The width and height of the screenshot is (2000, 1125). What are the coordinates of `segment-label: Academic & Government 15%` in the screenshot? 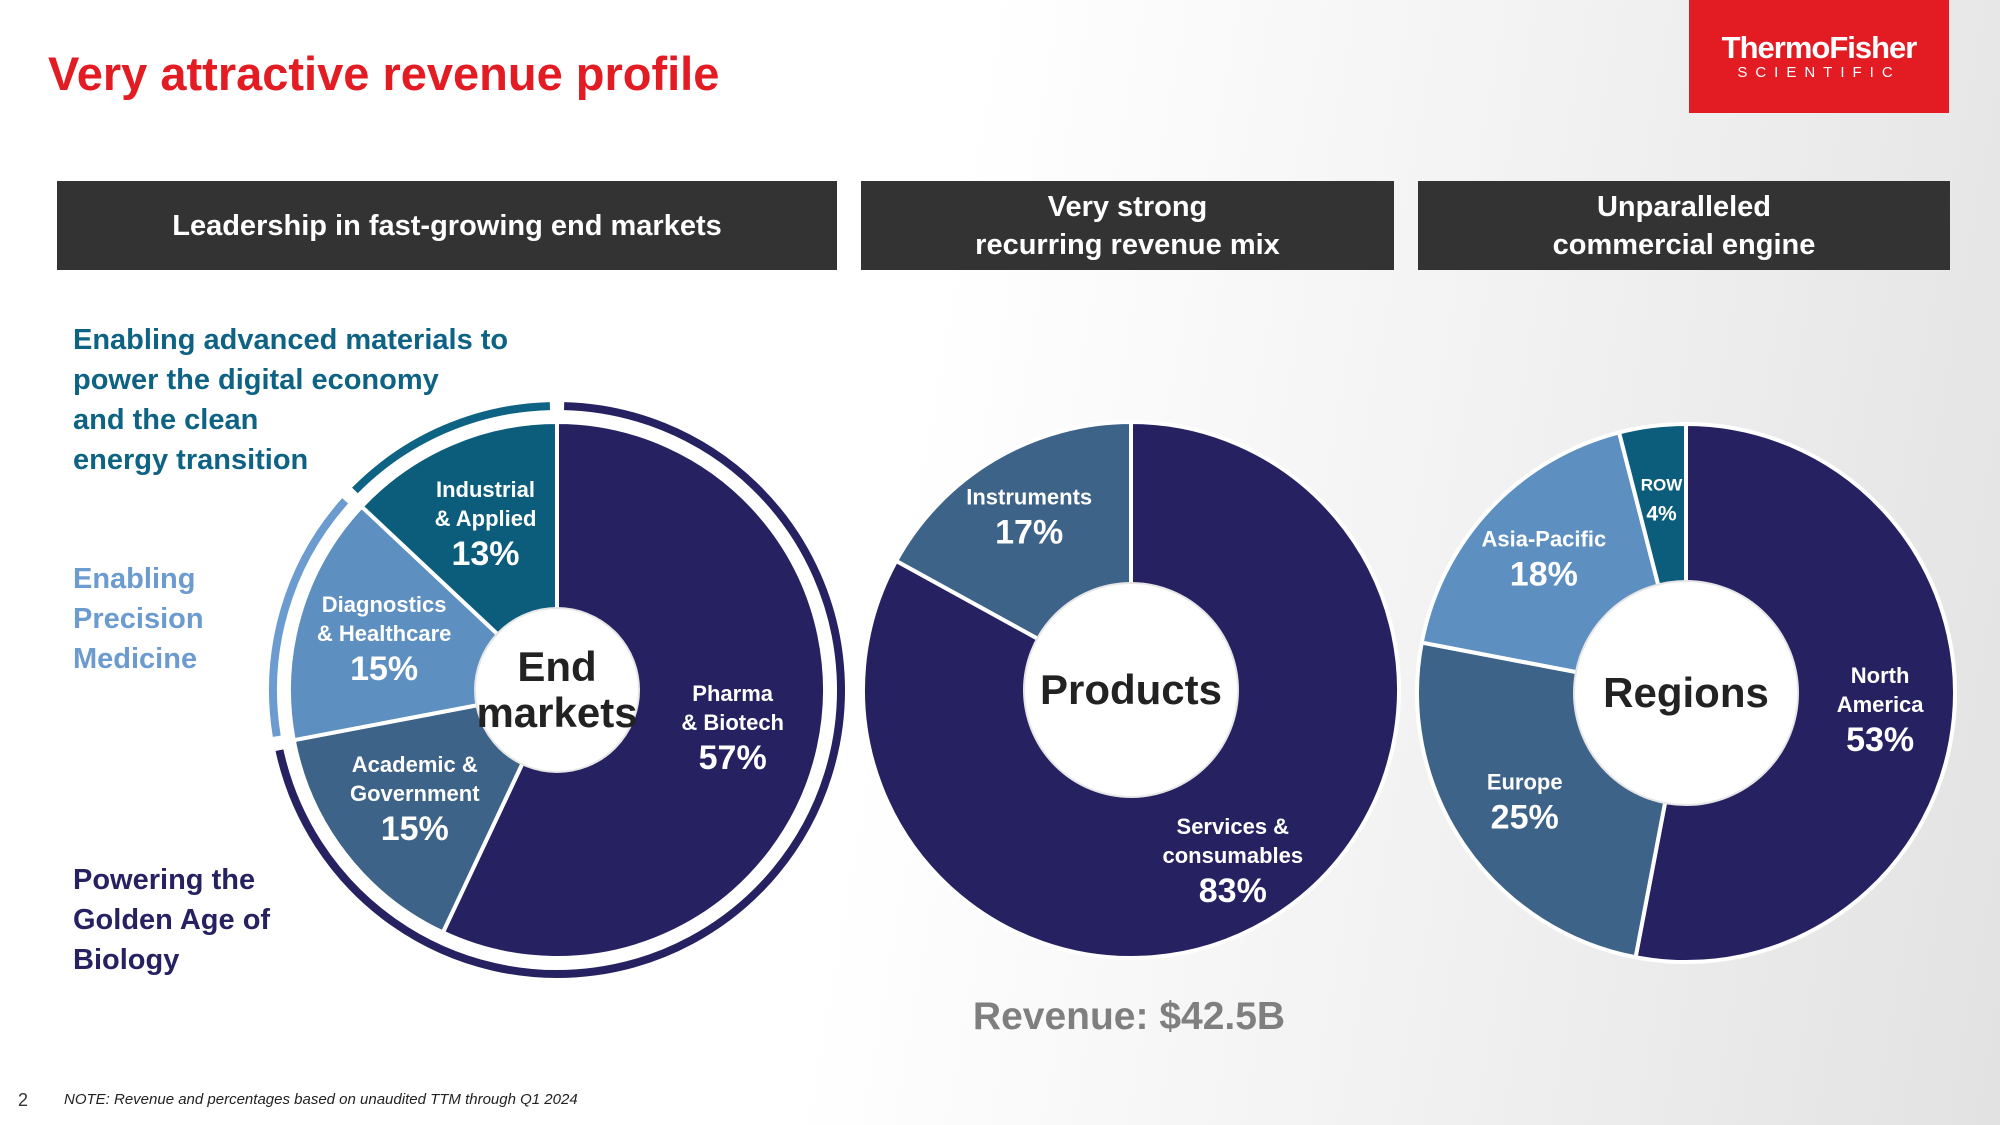 It's located at (415, 800).